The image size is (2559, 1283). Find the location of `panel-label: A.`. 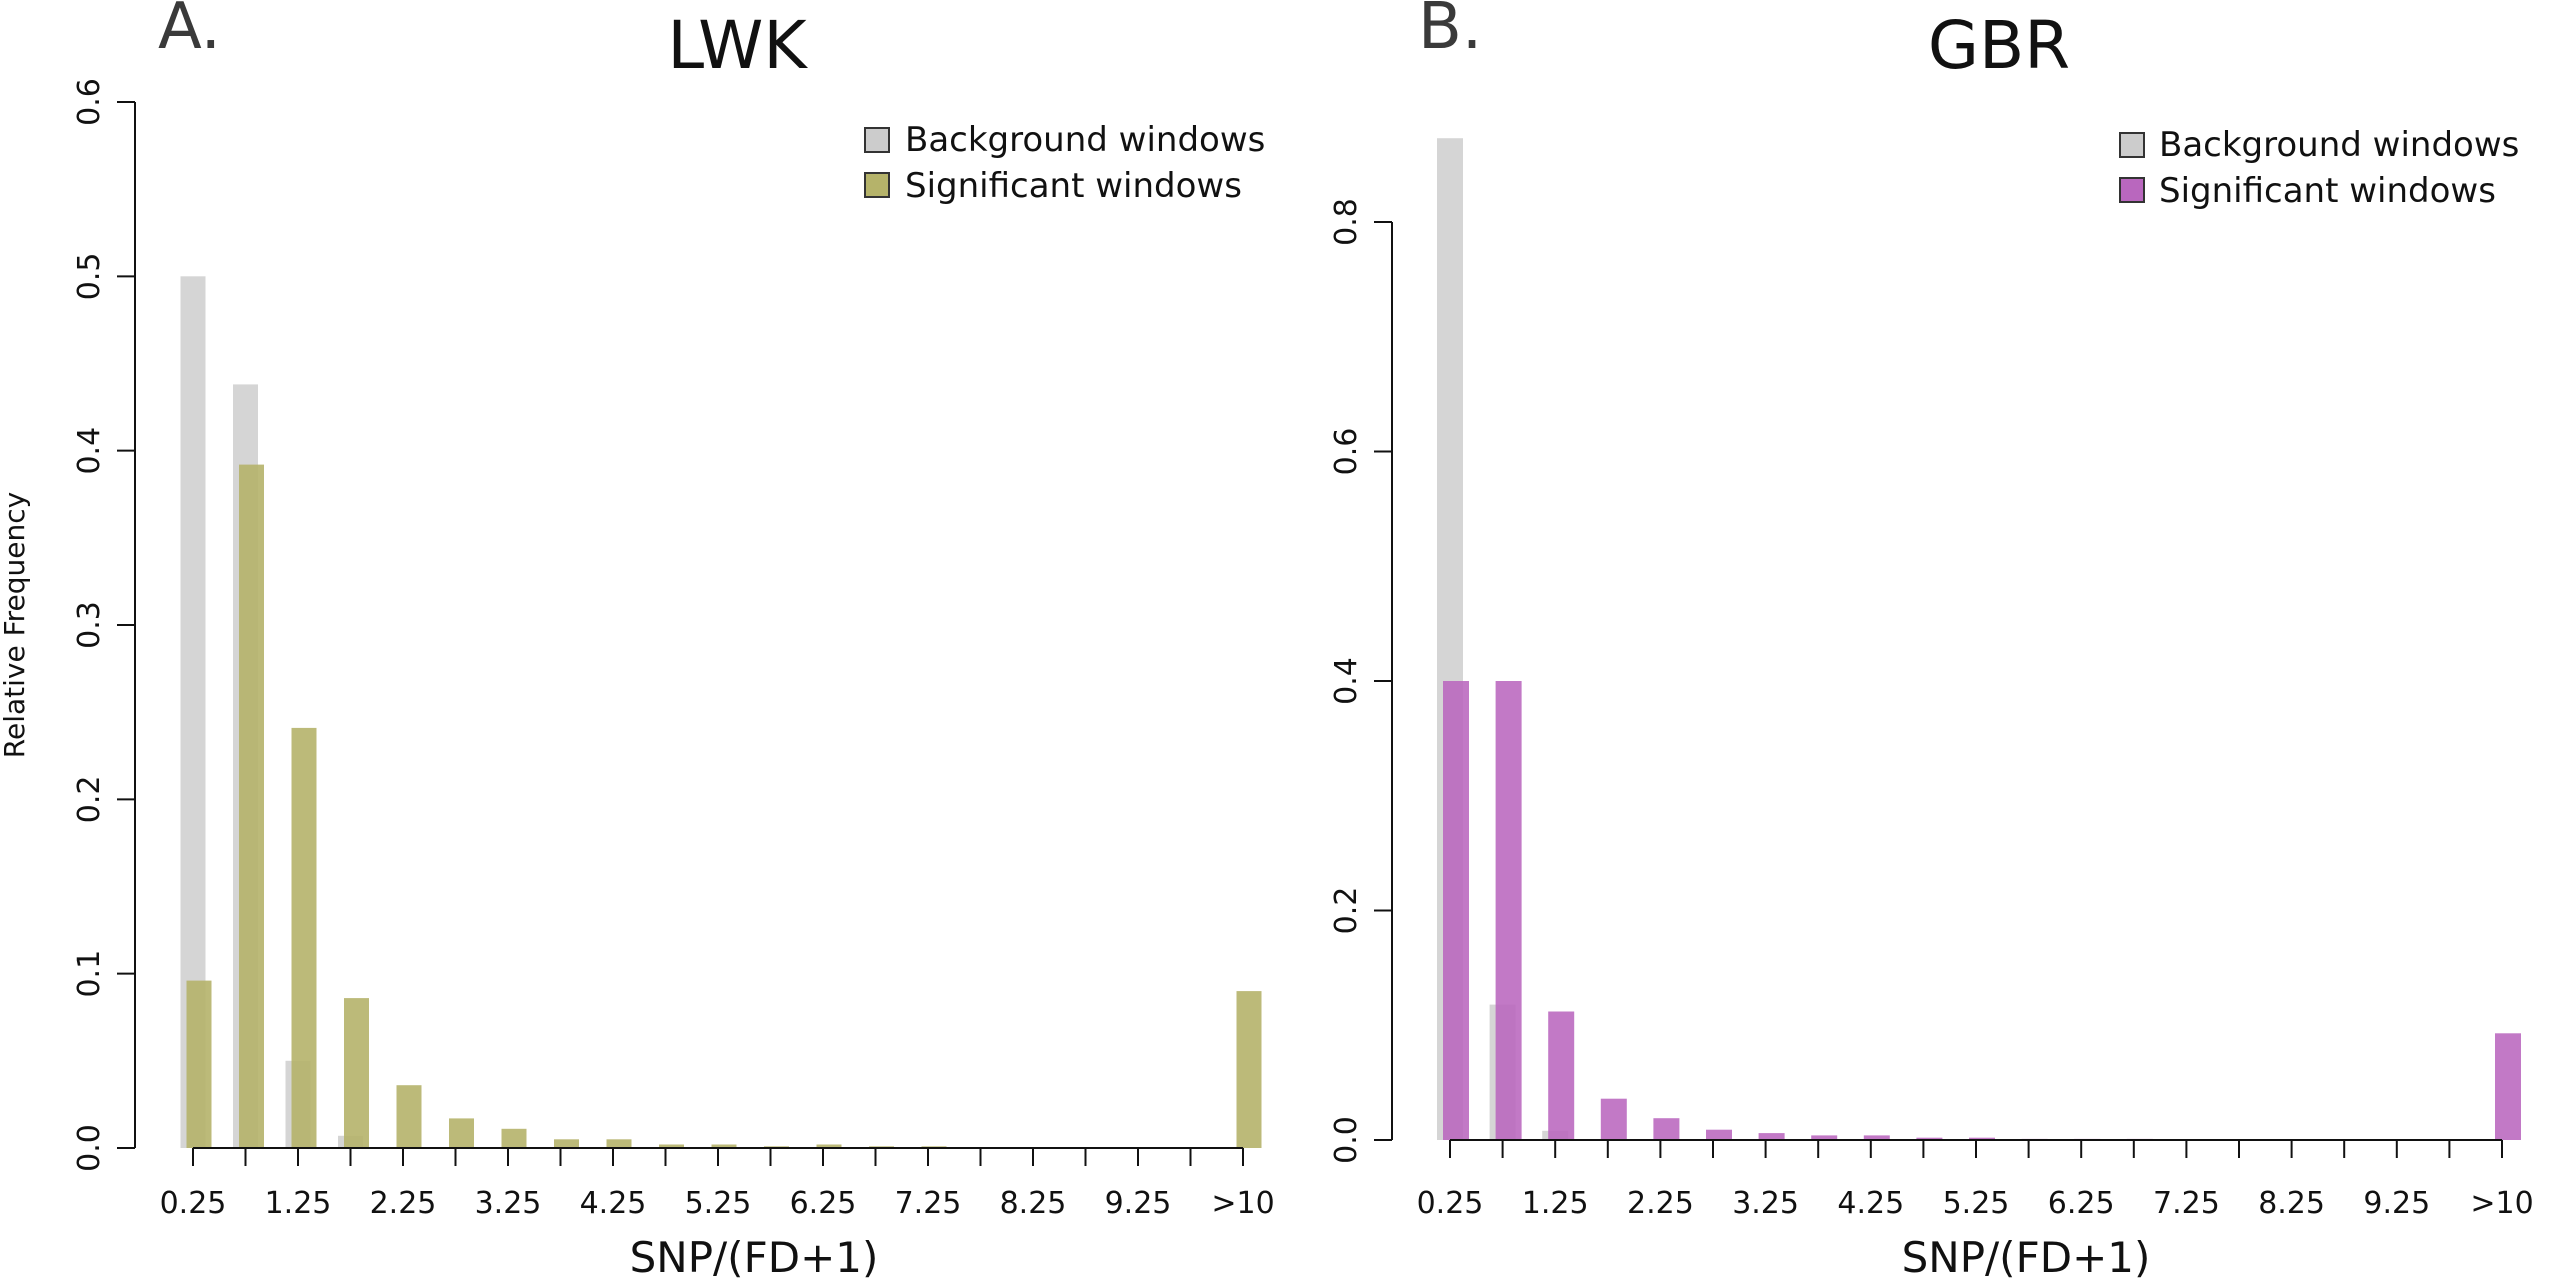

panel-label: A. is located at coordinates (189, 32).